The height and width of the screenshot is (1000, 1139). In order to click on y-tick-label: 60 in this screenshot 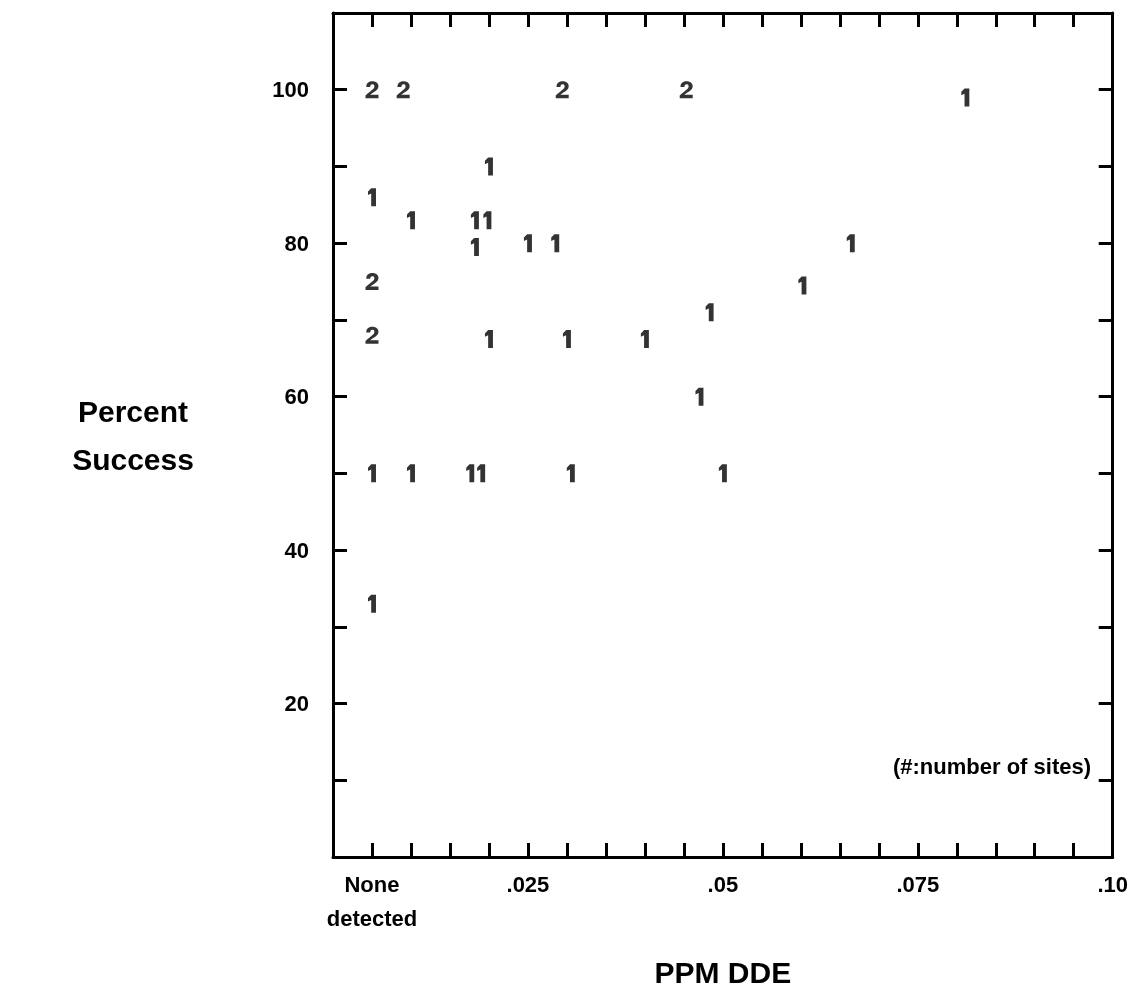, I will do `click(296, 397)`.